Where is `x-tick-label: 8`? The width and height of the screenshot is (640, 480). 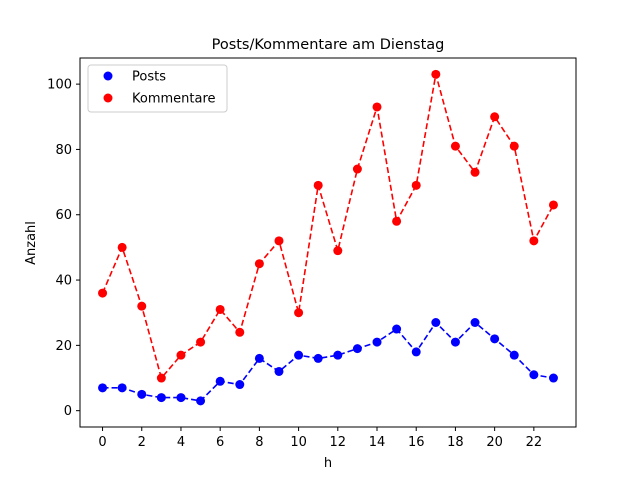 x-tick-label: 8 is located at coordinates (259, 442).